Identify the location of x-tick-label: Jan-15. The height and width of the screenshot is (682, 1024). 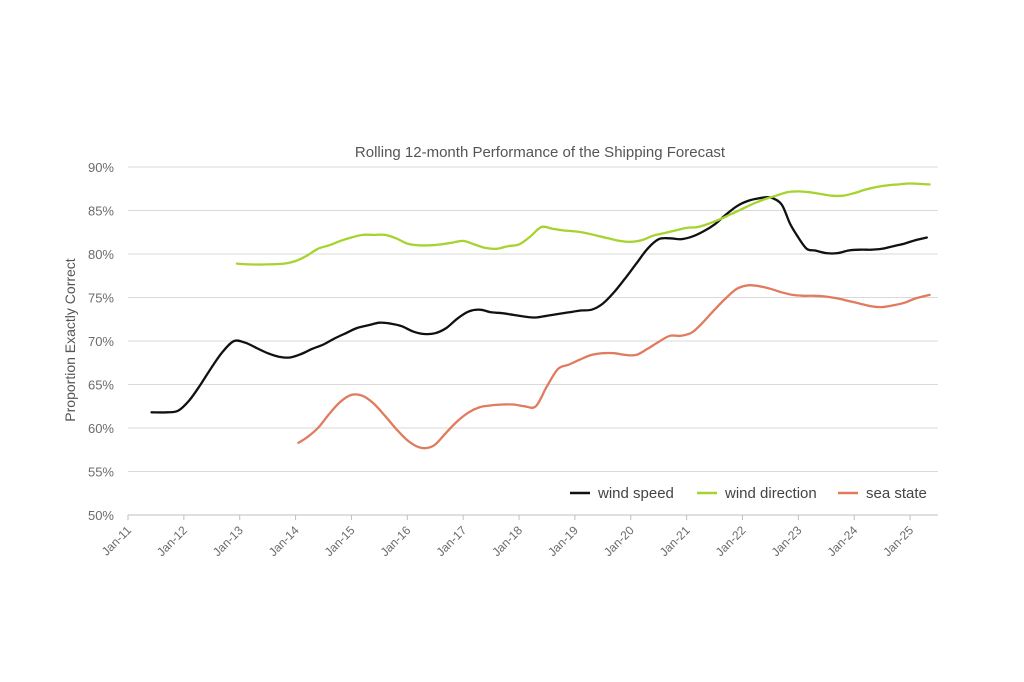
(340, 541).